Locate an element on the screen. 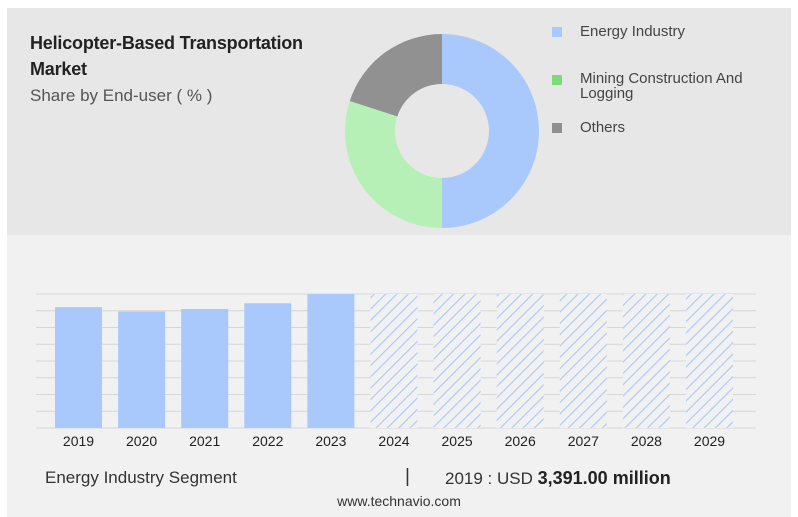  bar-2029 is located at coordinates (709, 361).